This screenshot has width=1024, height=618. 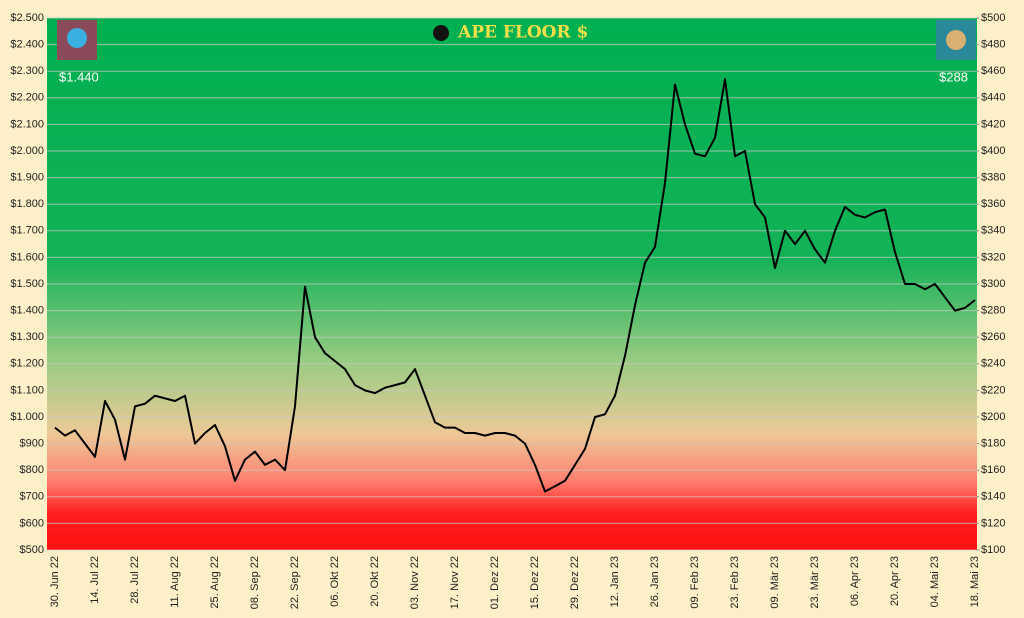 I want to click on x-tick-label: 06. Okt 22, so click(x=335, y=581).